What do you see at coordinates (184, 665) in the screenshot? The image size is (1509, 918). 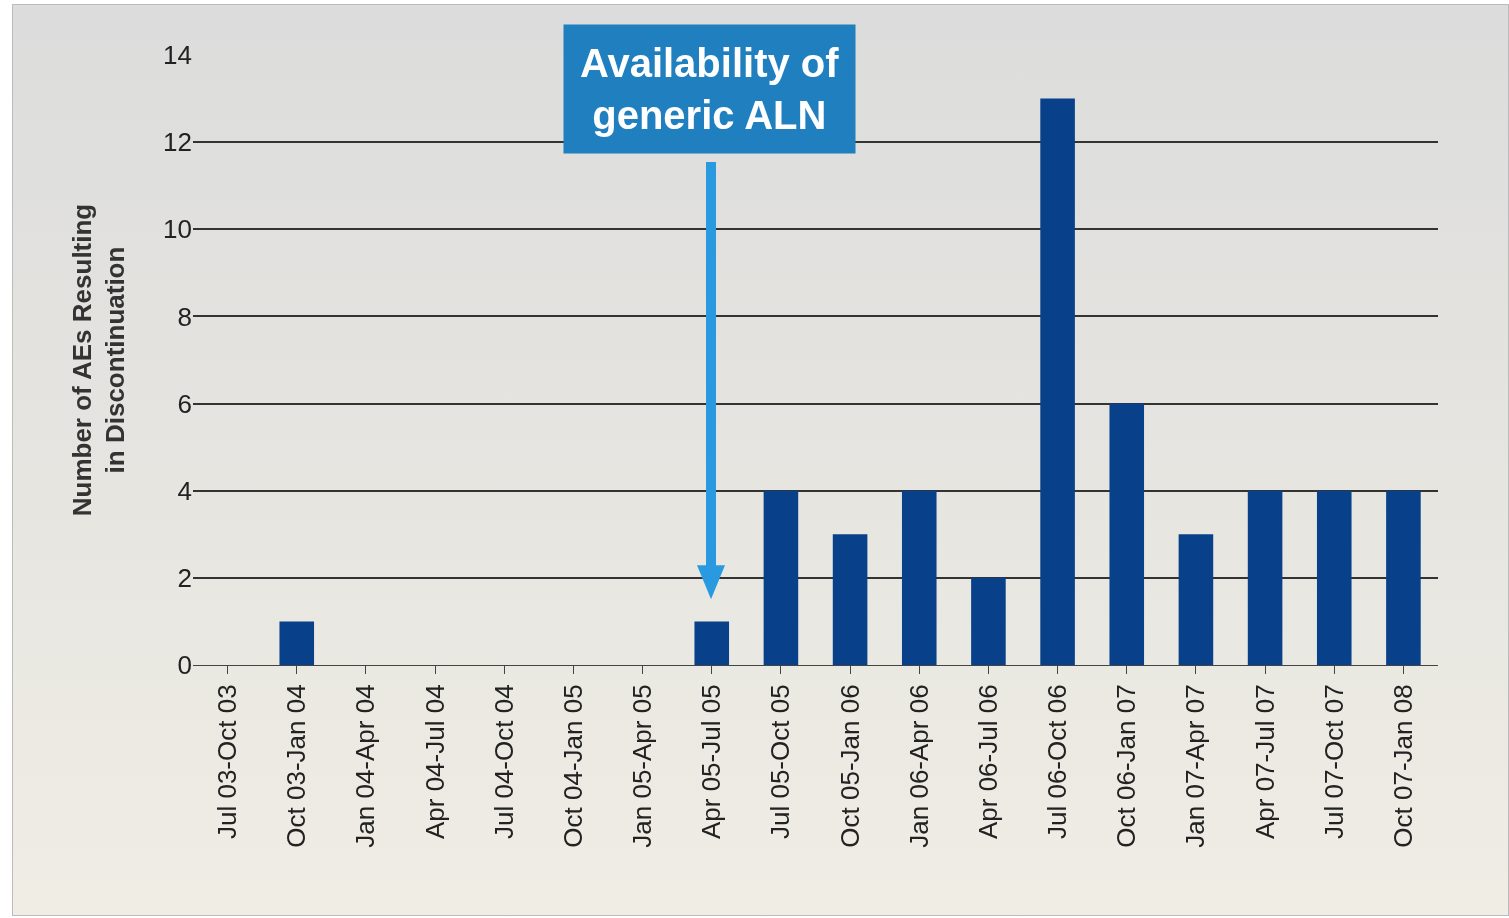 I see `y-tick-label: 0` at bounding box center [184, 665].